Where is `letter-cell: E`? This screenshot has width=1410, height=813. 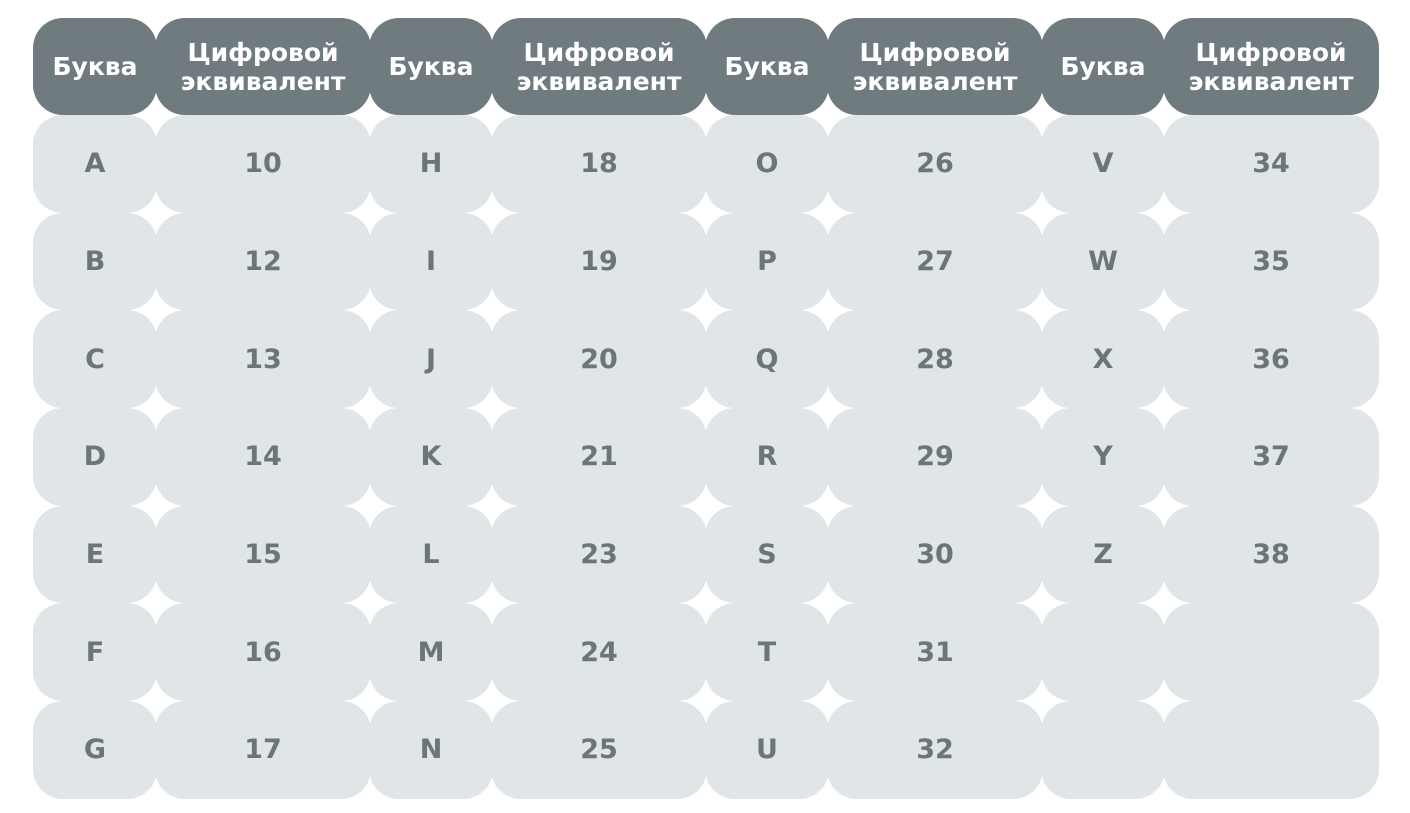
letter-cell: E is located at coordinates (95, 554).